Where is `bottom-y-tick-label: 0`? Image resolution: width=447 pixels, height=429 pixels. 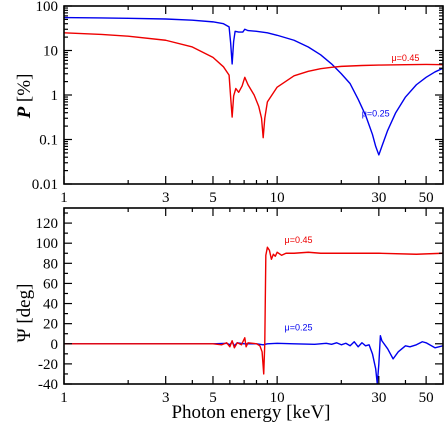
bottom-y-tick-label: 0 is located at coordinates (55, 345).